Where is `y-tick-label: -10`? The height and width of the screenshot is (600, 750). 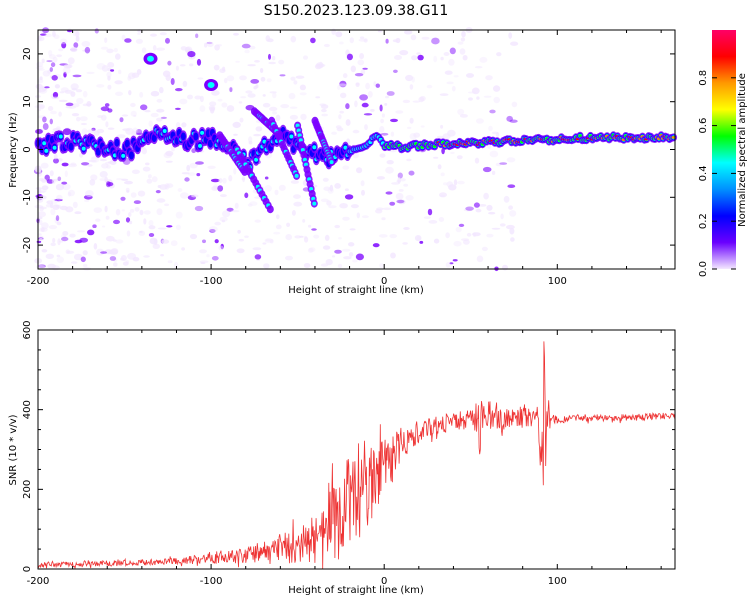 y-tick-label: -10 is located at coordinates (27, 197).